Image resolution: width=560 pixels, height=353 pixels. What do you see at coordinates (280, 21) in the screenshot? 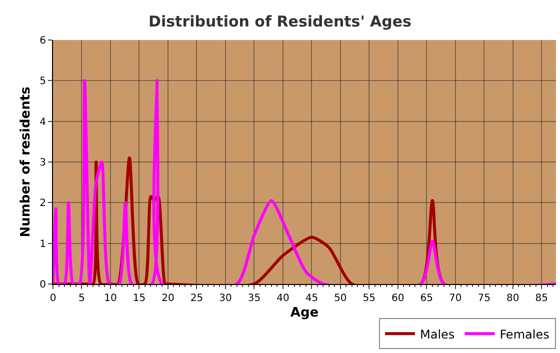
I see `chart-title: Distribution of Residents' Ages` at bounding box center [280, 21].